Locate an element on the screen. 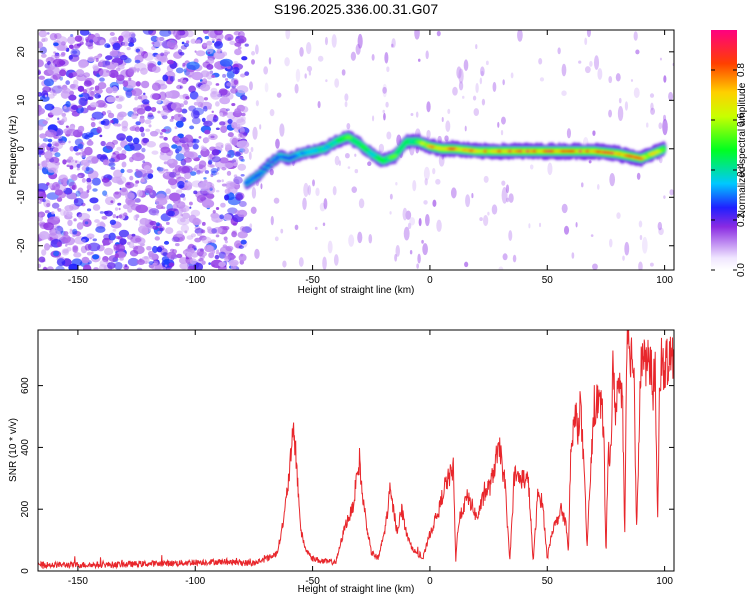  heatmap-y-tick-label: 20 is located at coordinates (21, 52).